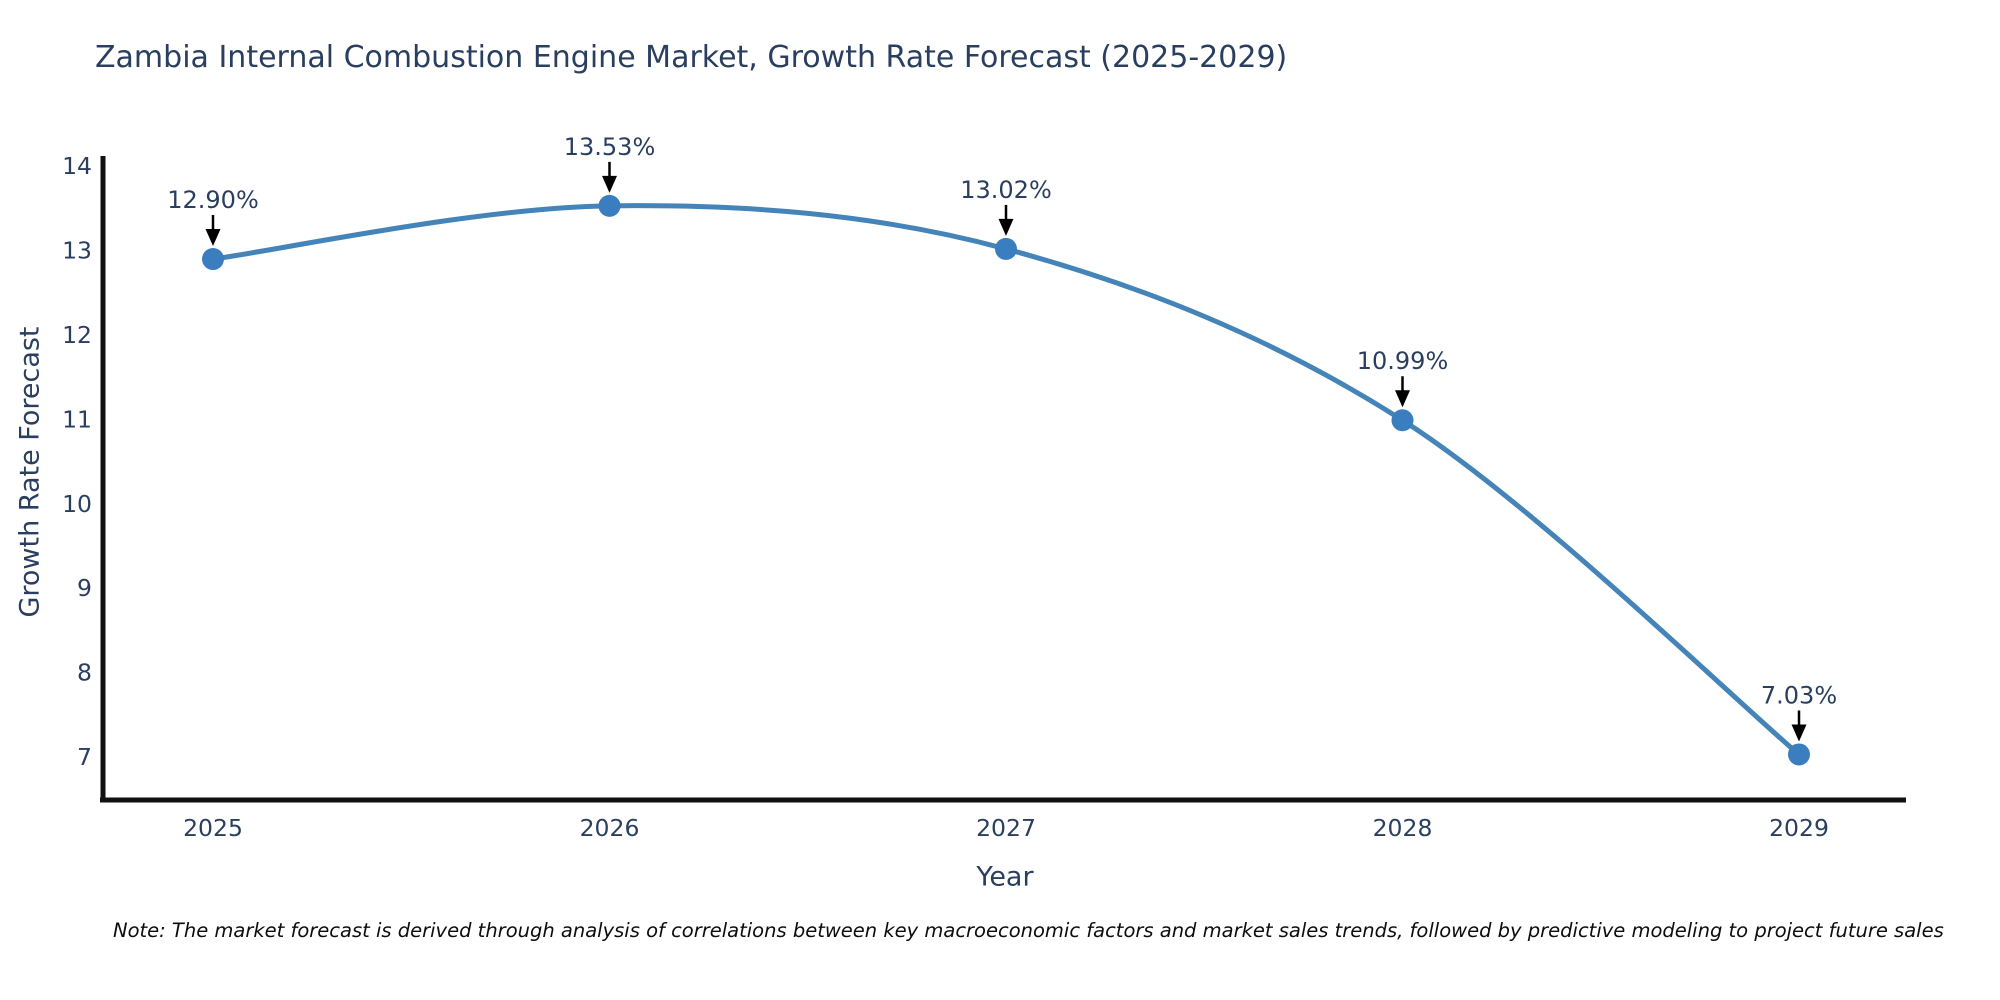 The height and width of the screenshot is (1000, 2000). What do you see at coordinates (610, 828) in the screenshot?
I see `x-tick-label: 2026` at bounding box center [610, 828].